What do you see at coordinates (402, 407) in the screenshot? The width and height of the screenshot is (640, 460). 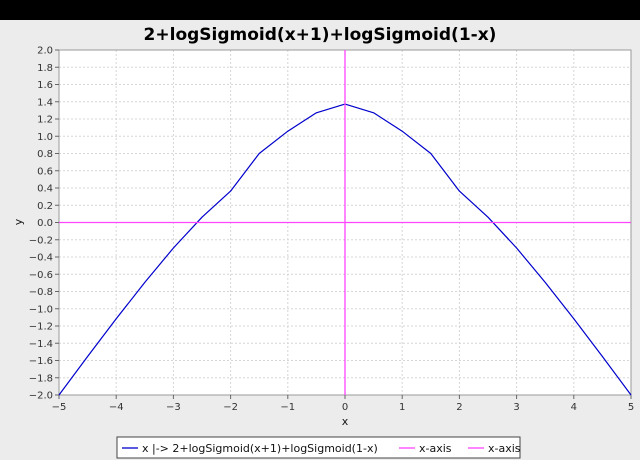 I see `x-tick-label: 1` at bounding box center [402, 407].